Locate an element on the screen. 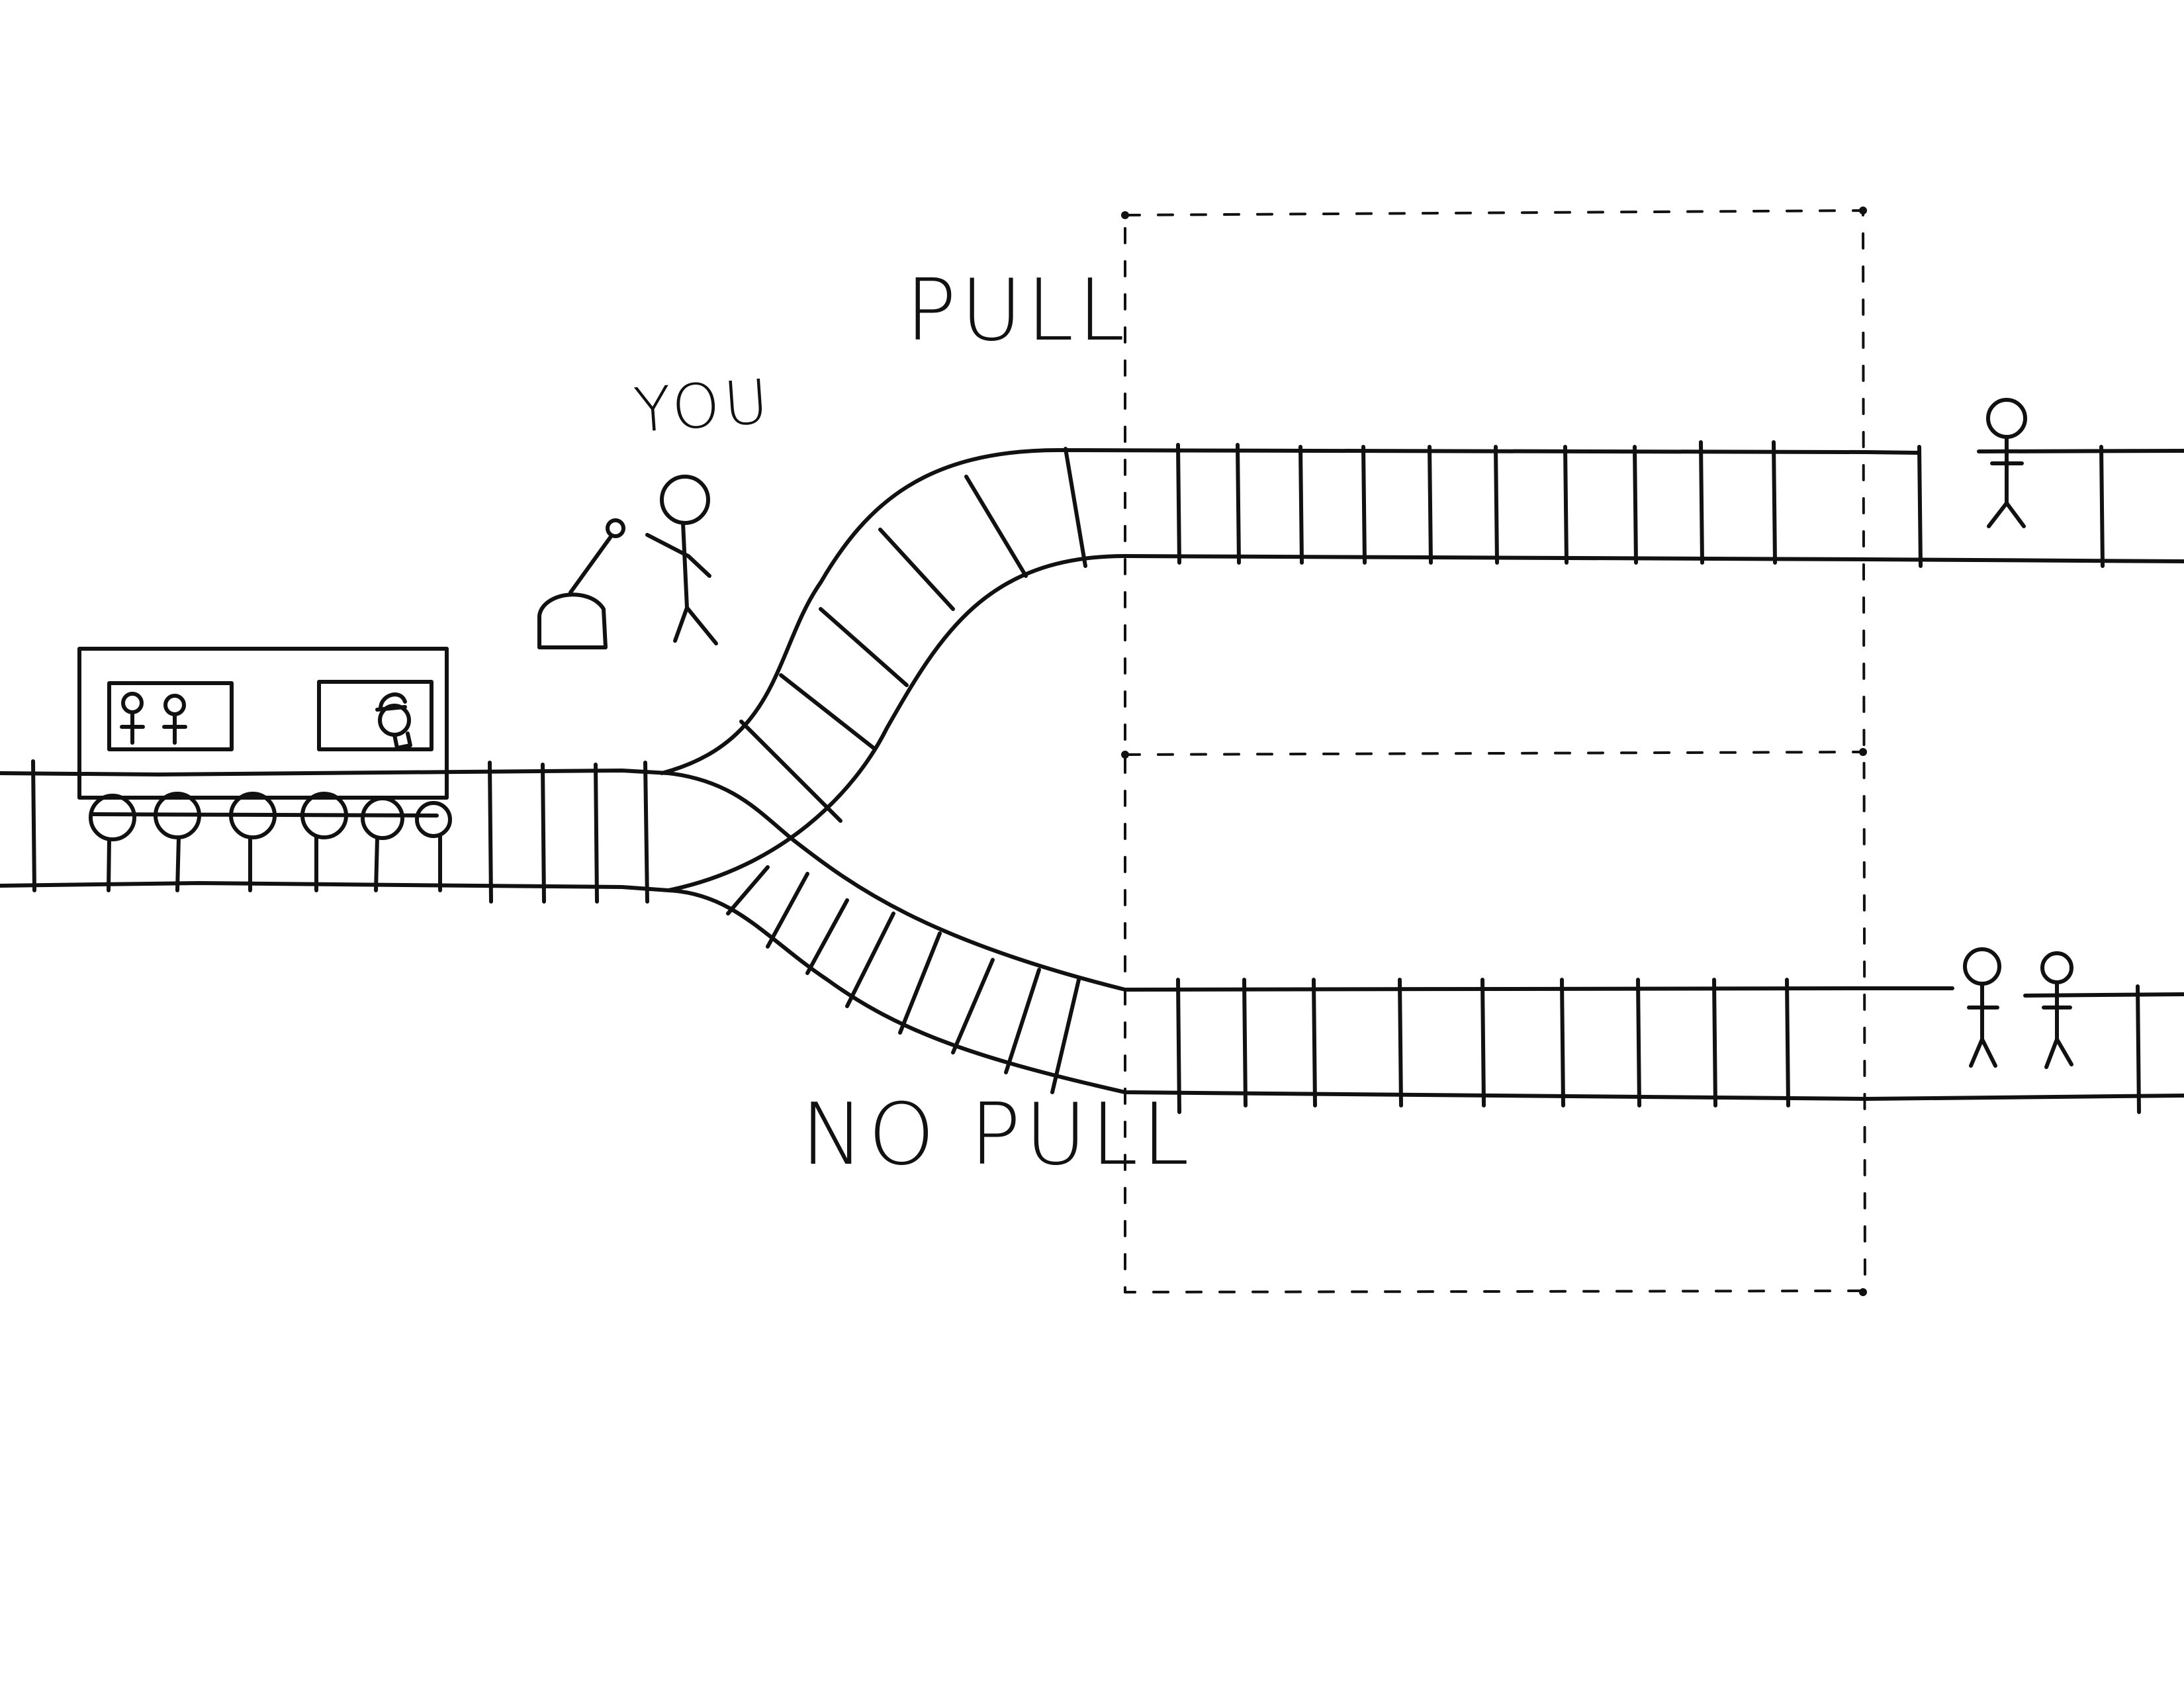 The height and width of the screenshot is (1688, 2184). no-pull-label: NO PULL is located at coordinates (997, 1135).